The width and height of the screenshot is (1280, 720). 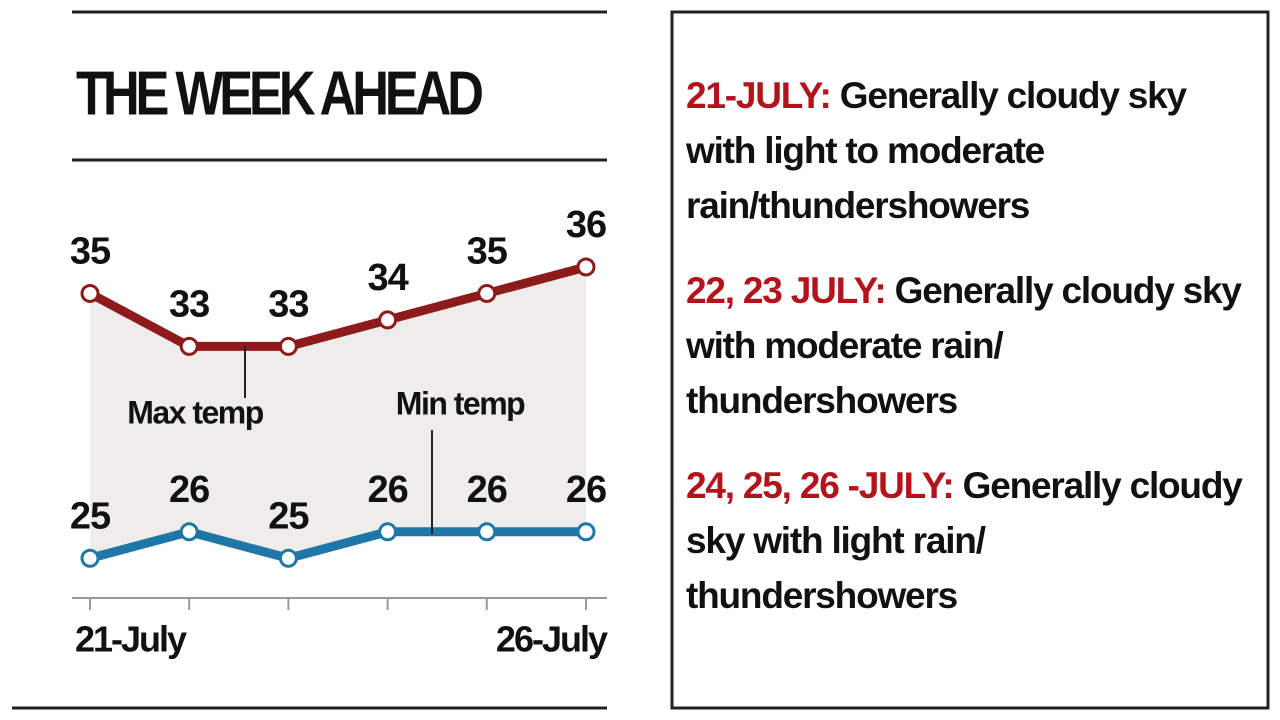 I want to click on x-tick-label: 26-July, so click(x=552, y=639).